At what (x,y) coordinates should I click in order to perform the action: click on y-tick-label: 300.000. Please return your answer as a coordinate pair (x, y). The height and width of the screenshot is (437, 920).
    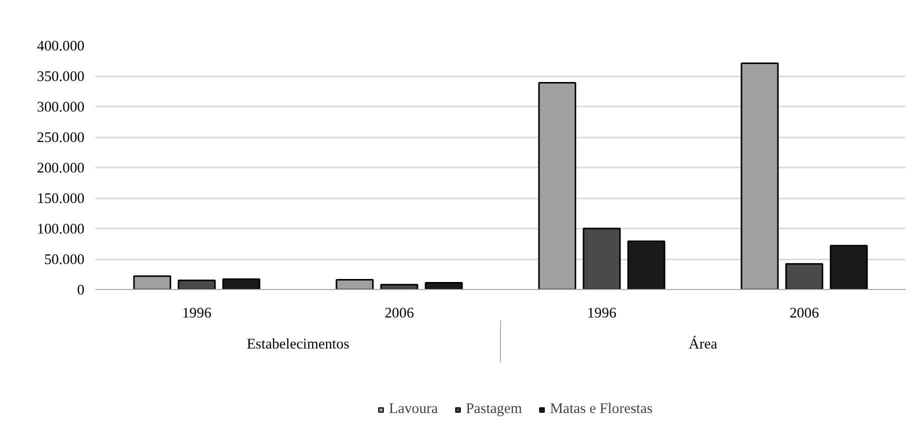
    Looking at the image, I should click on (60, 108).